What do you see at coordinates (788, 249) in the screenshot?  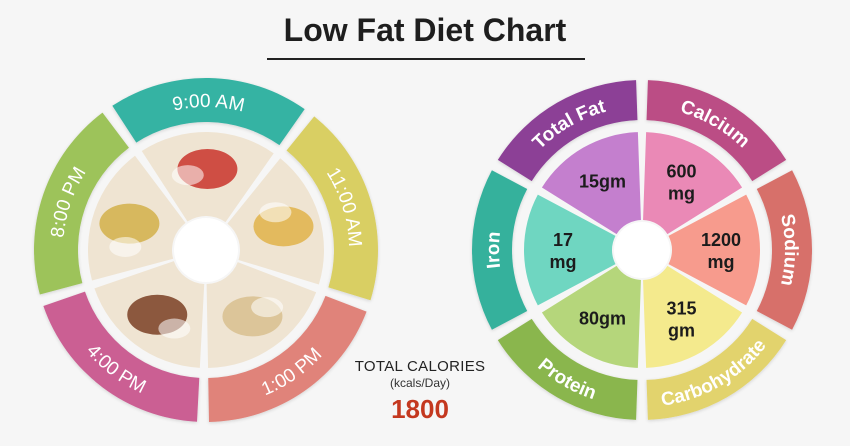 I see `nutrient-name-label: Sodium` at bounding box center [788, 249].